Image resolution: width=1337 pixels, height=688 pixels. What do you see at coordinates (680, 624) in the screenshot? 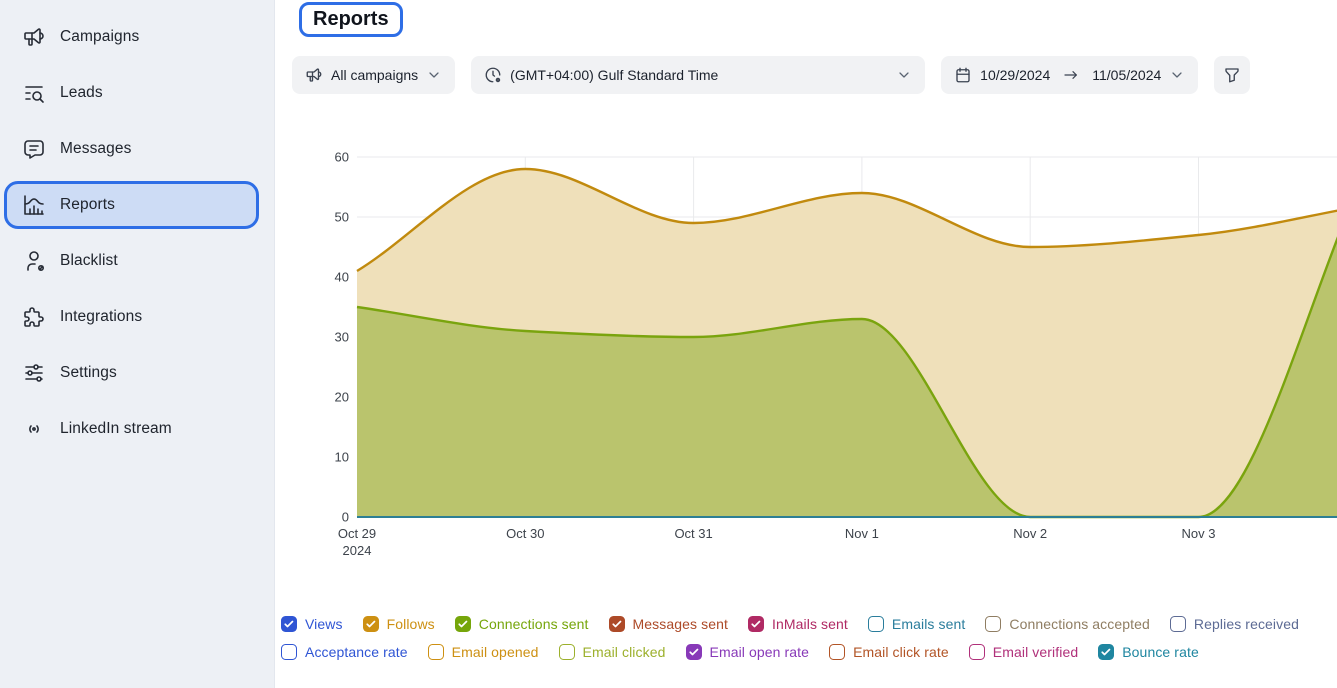
I see `legend-label: Messages sent` at bounding box center [680, 624].